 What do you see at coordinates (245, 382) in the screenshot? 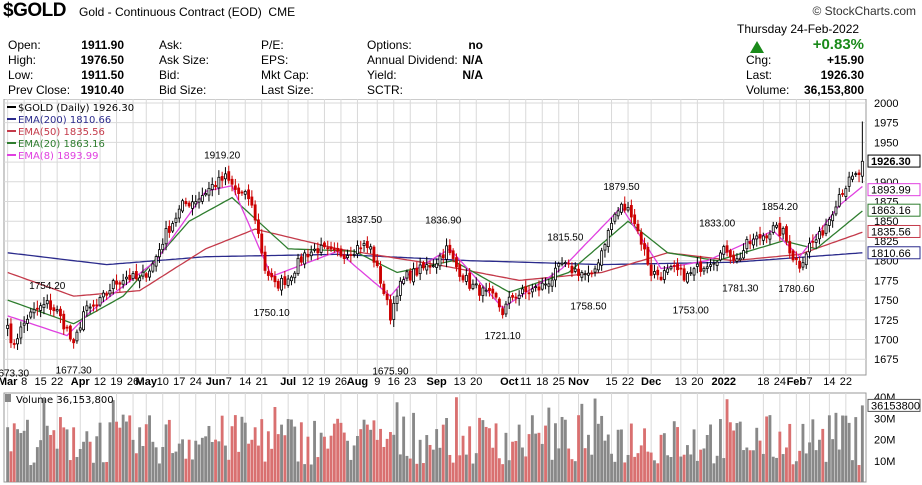
I see `date-tick-label: 14` at bounding box center [245, 382].